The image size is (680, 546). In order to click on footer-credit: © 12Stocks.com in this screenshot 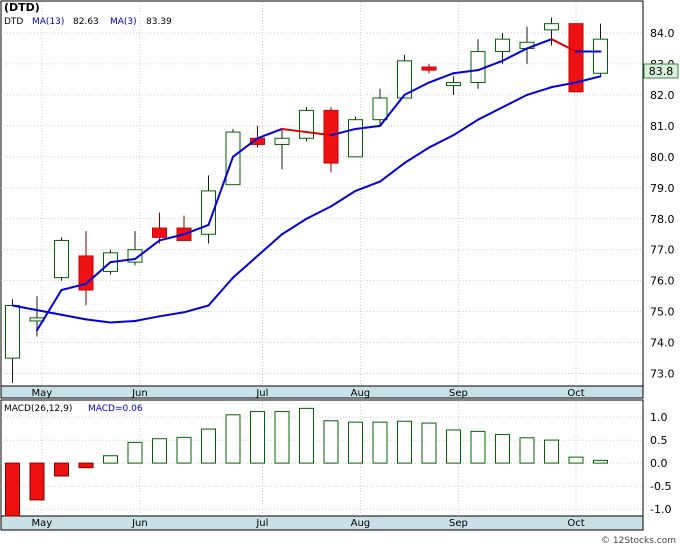, I will do `click(638, 541)`.